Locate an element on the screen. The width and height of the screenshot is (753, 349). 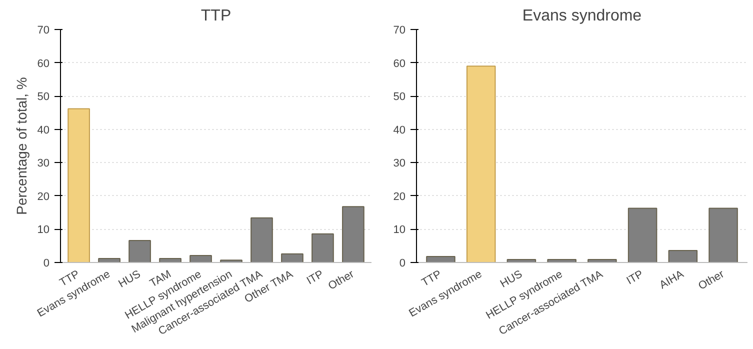
chart-title: TTP is located at coordinates (216, 16).